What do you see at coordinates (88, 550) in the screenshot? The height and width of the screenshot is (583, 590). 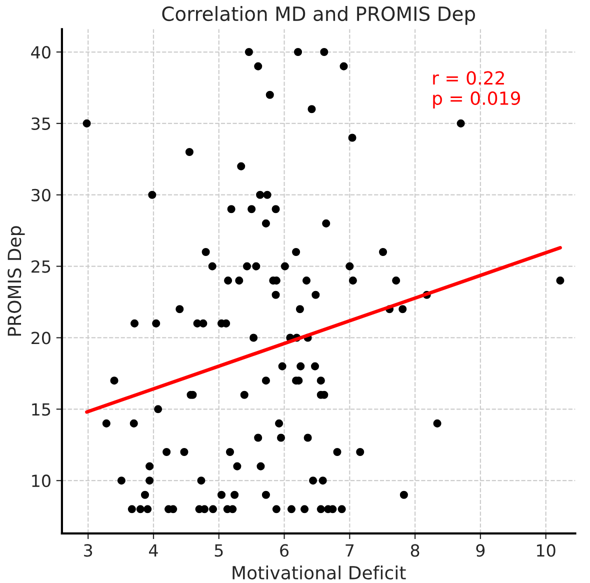 I see `x-tick-label: 3` at bounding box center [88, 550].